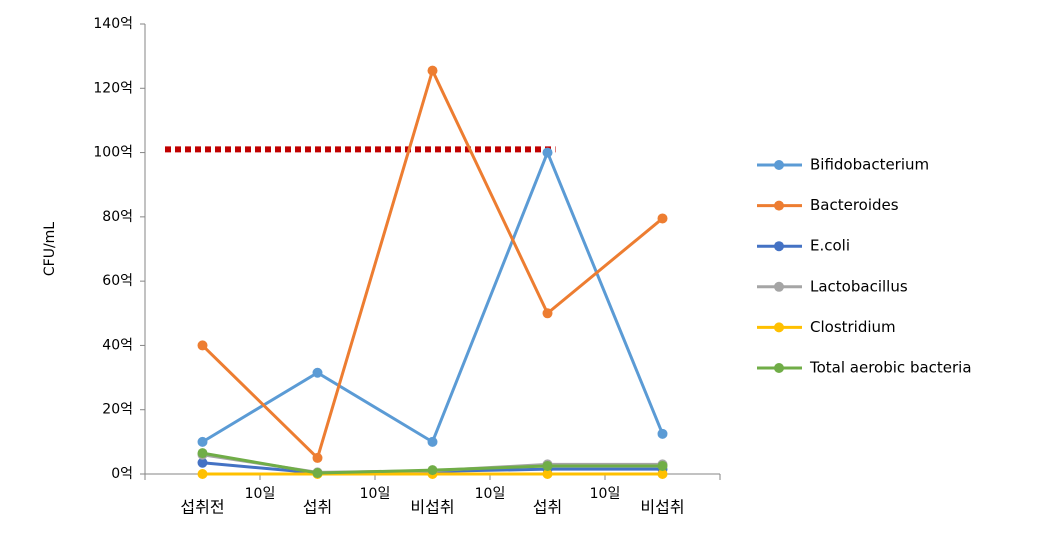 This screenshot has height=544, width=1046. I want to click on y-tick-label: 0억, so click(122, 474).